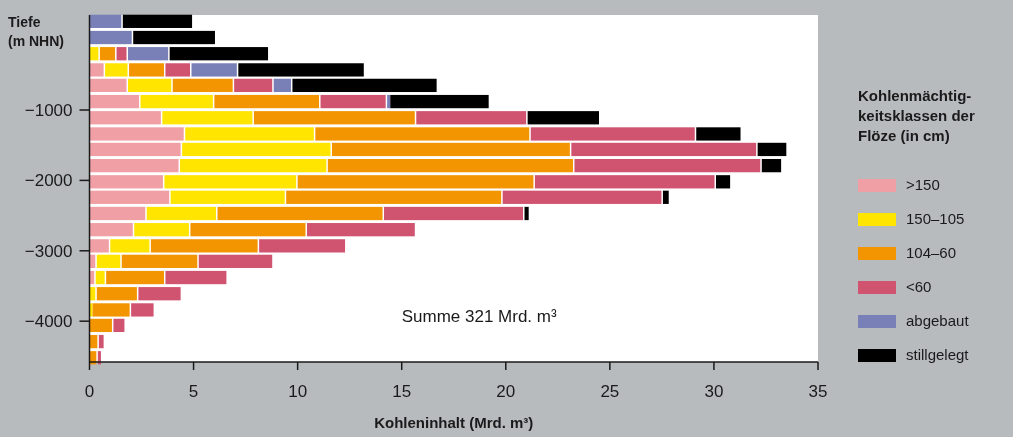  Describe the element at coordinates (938, 320) in the screenshot. I see `legend-label: abgebaut` at that location.